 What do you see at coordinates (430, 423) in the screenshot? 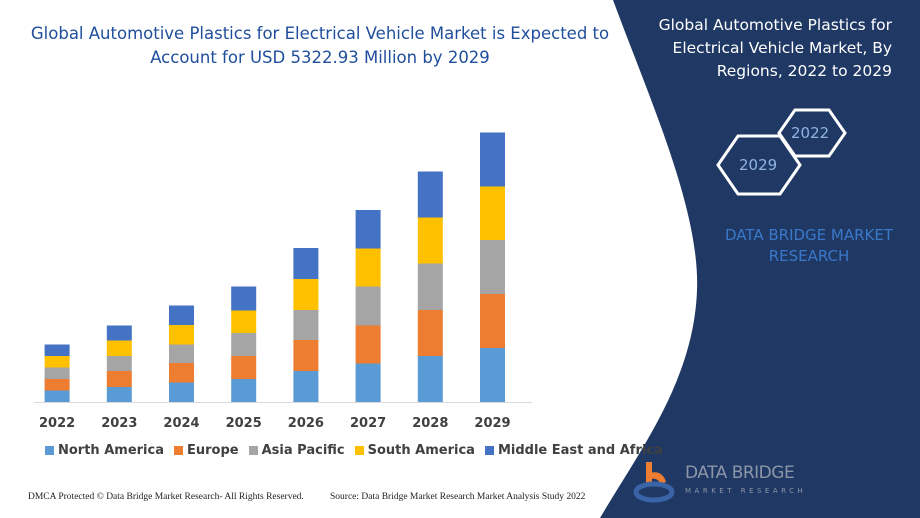
I see `x-tick-label: 2028` at bounding box center [430, 423].